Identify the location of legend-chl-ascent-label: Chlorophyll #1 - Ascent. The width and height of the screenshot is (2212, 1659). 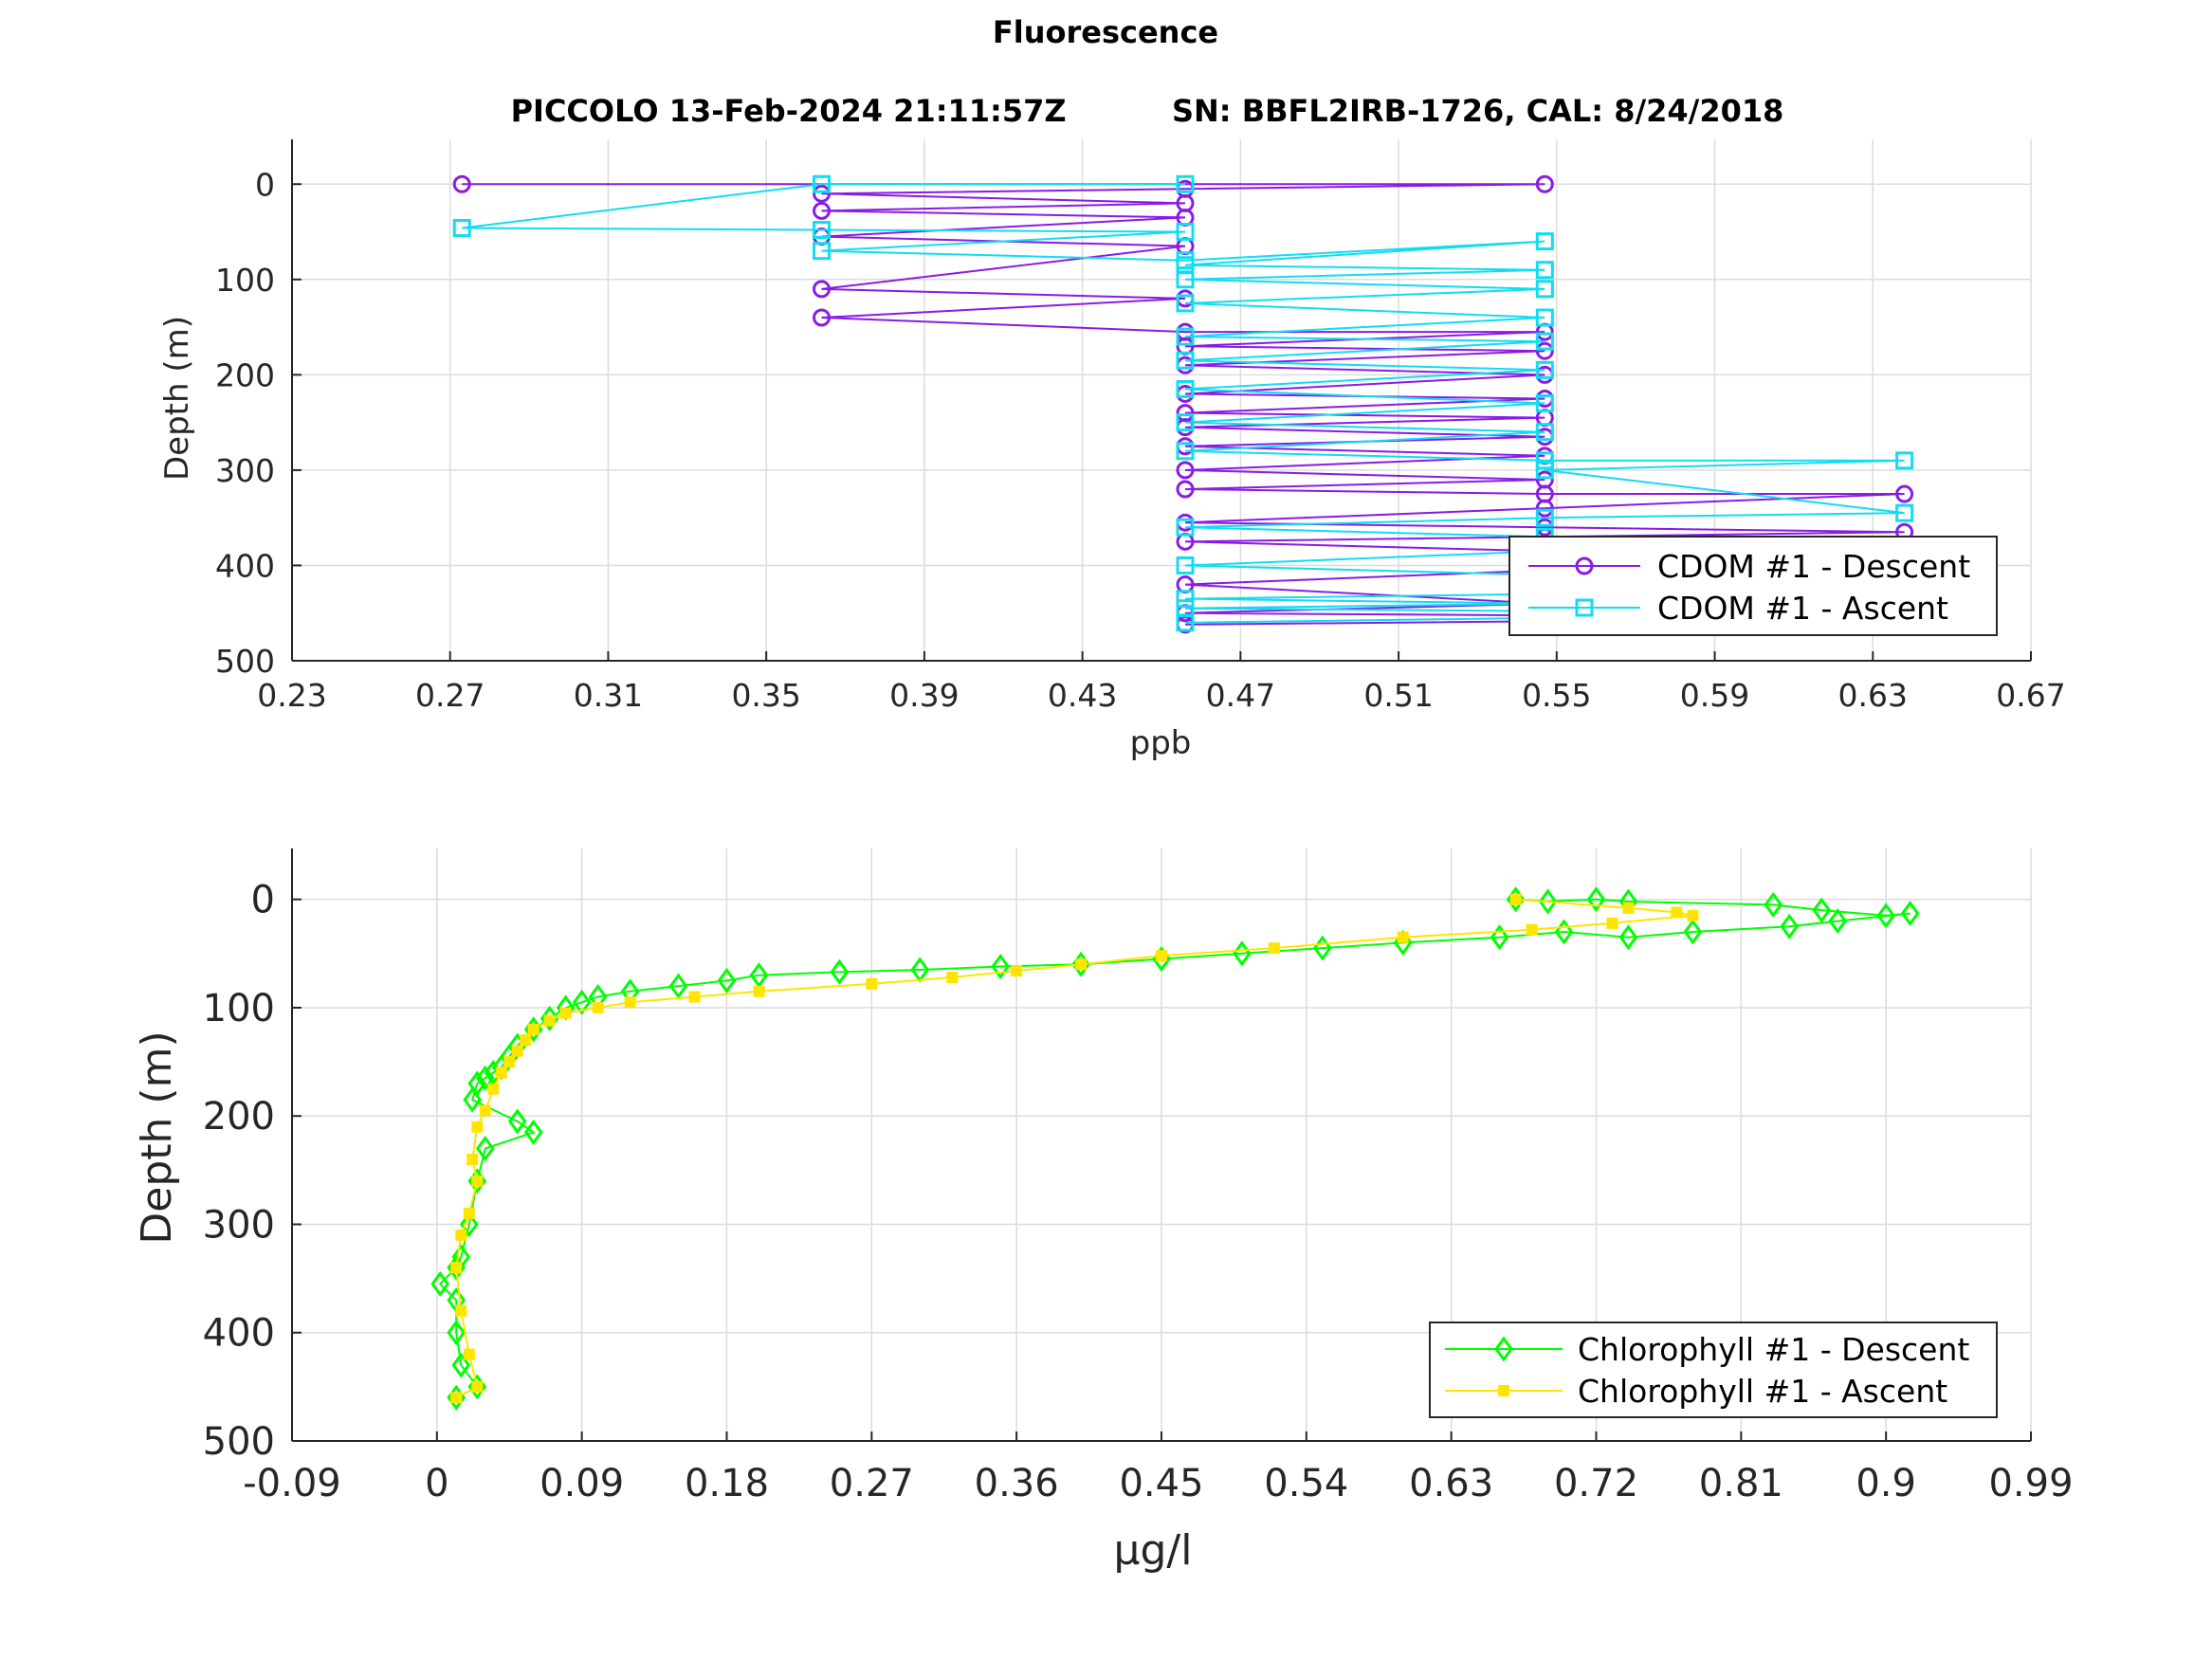
(1762, 1391).